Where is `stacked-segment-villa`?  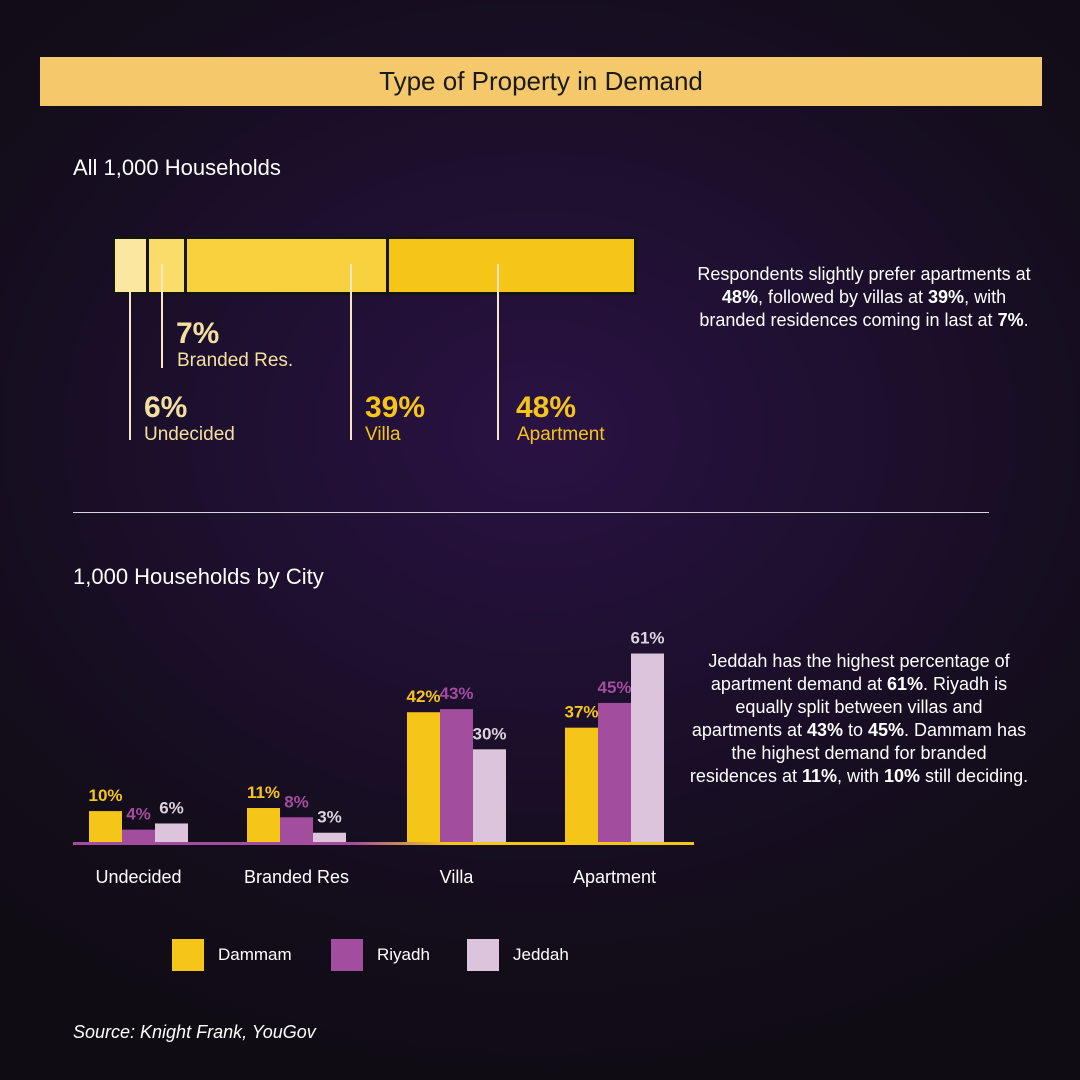
stacked-segment-villa is located at coordinates (287, 265).